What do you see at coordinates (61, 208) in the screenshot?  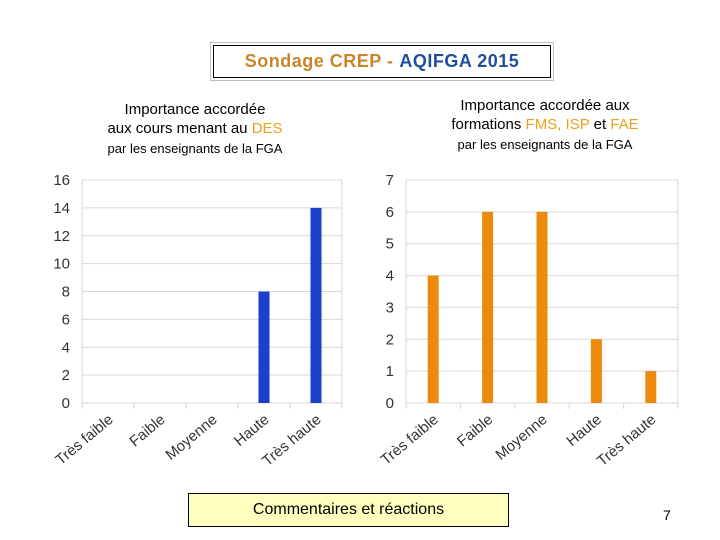 I see `left-chart-y-tick-label: 14` at bounding box center [61, 208].